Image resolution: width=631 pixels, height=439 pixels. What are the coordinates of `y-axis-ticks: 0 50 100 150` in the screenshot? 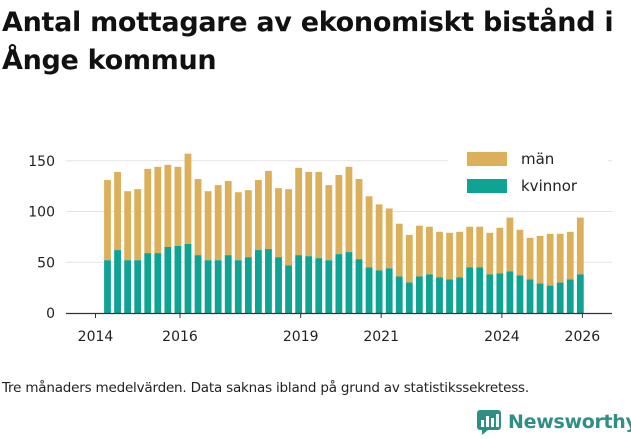 It's located at (41, 238).